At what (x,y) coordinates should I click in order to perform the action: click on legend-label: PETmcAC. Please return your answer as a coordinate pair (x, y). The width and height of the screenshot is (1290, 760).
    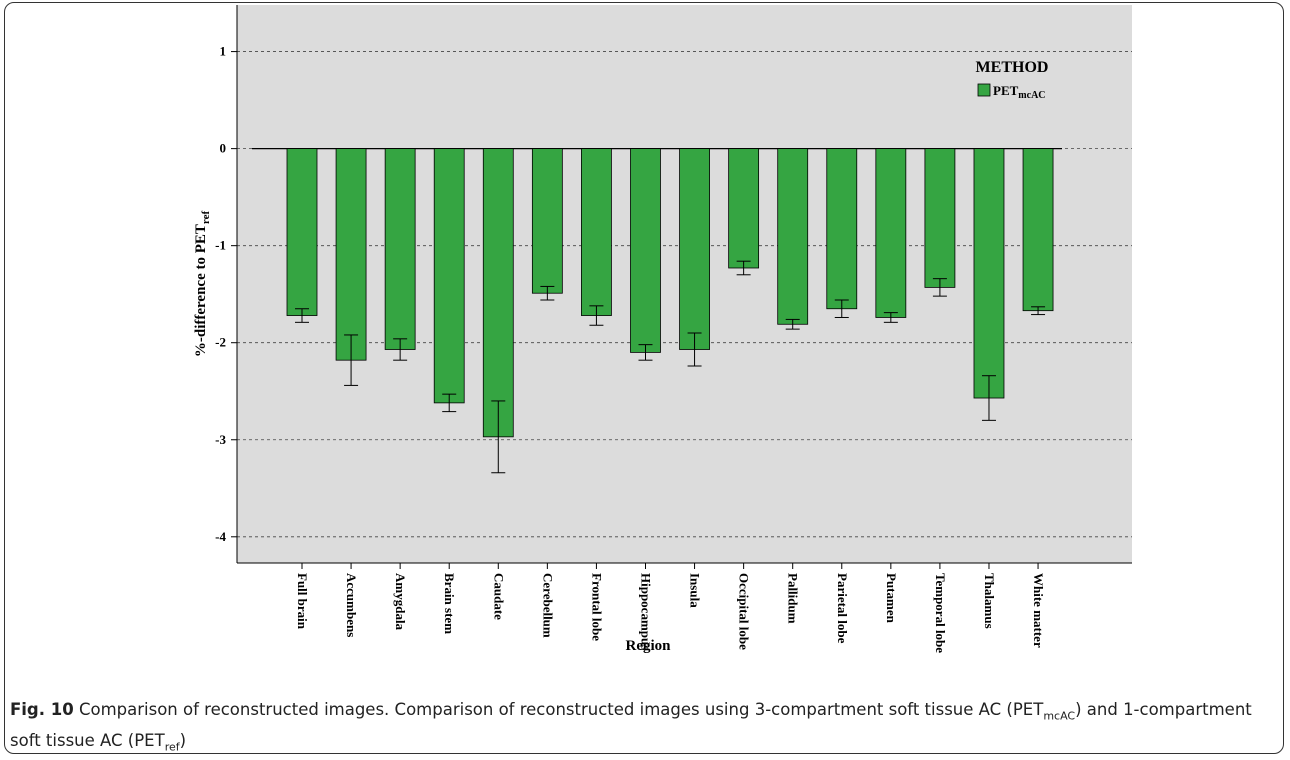
    Looking at the image, I should click on (1019, 92).